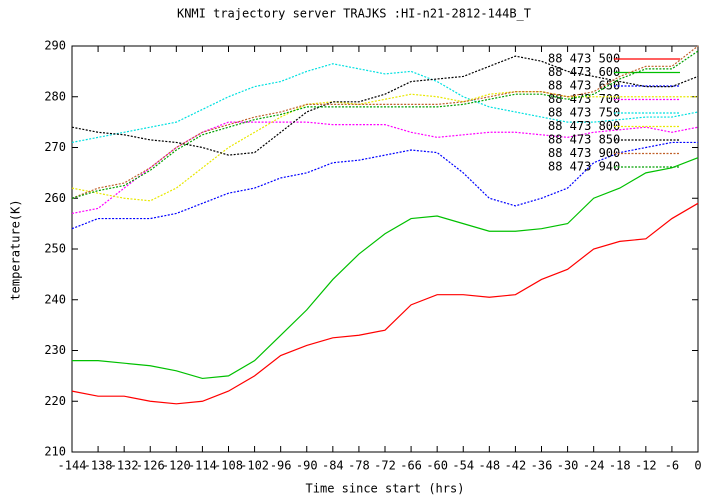 The width and height of the screenshot is (708, 496). I want to click on y-tick-label: 260, so click(55, 198).